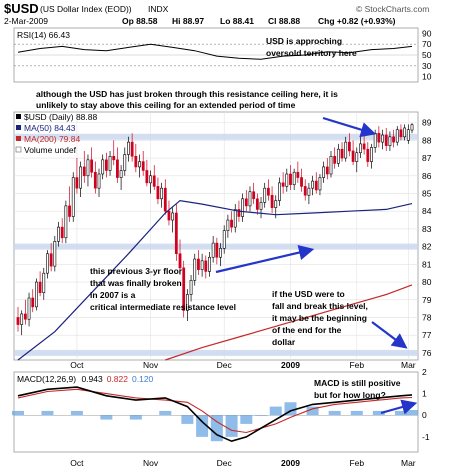 The width and height of the screenshot is (450, 472). What do you see at coordinates (143, 379) in the screenshot?
I see `macd-label-hist: 0.120` at bounding box center [143, 379].